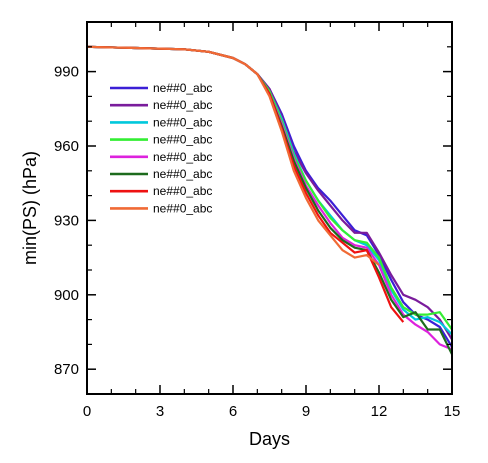 The height and width of the screenshot is (463, 488). What do you see at coordinates (66, 220) in the screenshot?
I see `y-tick-label: 930` at bounding box center [66, 220].